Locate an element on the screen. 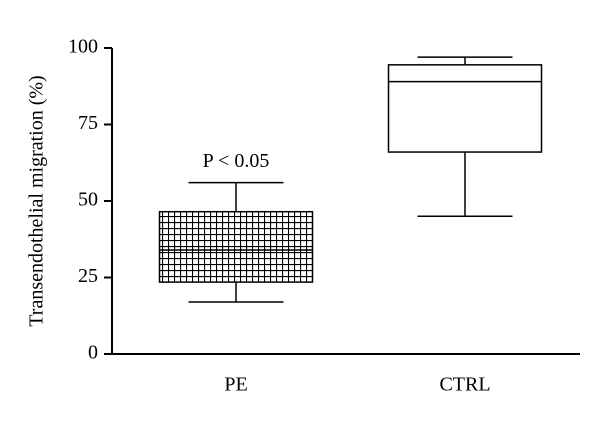 The width and height of the screenshot is (600, 425). x-tick-label: CTRL is located at coordinates (464, 385).